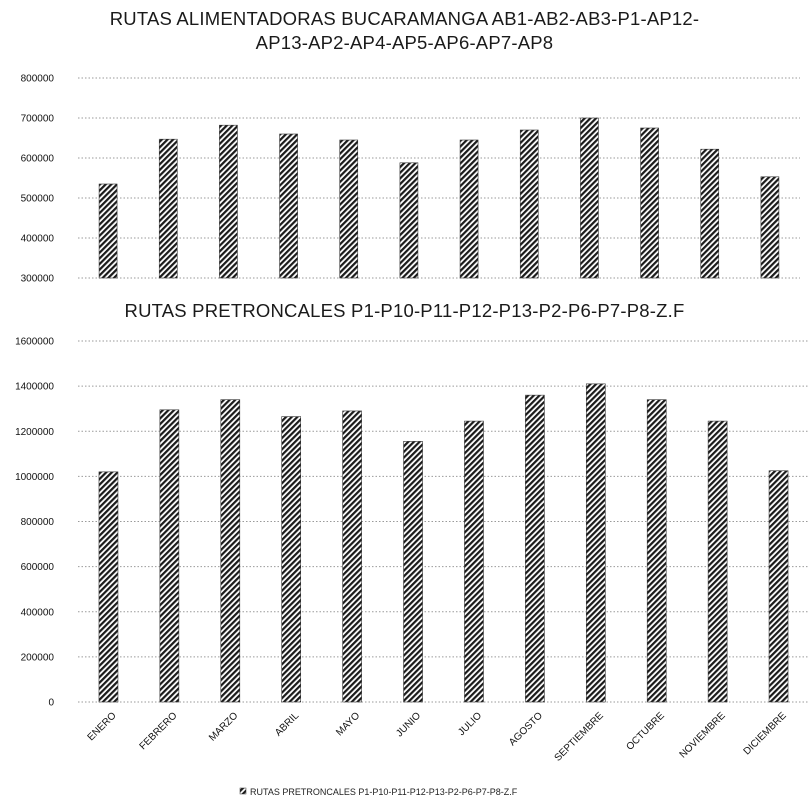 The height and width of the screenshot is (804, 809). I want to click on chart1-bar-septiembre, so click(589, 198).